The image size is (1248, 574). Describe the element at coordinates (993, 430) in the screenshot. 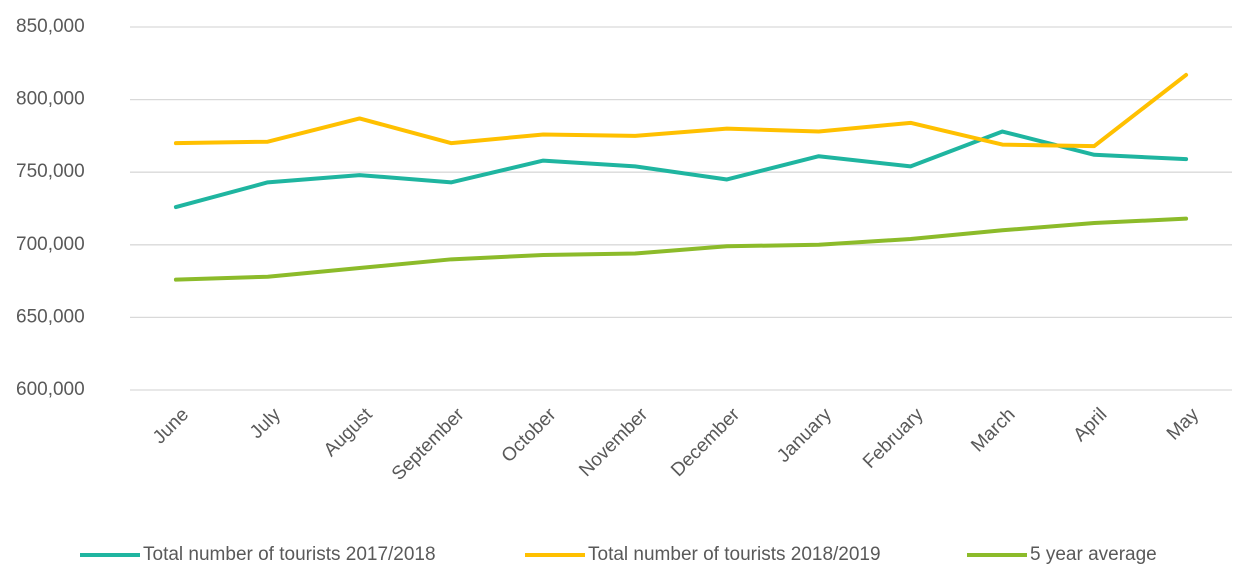

I see `x-tick-label: March` at that location.